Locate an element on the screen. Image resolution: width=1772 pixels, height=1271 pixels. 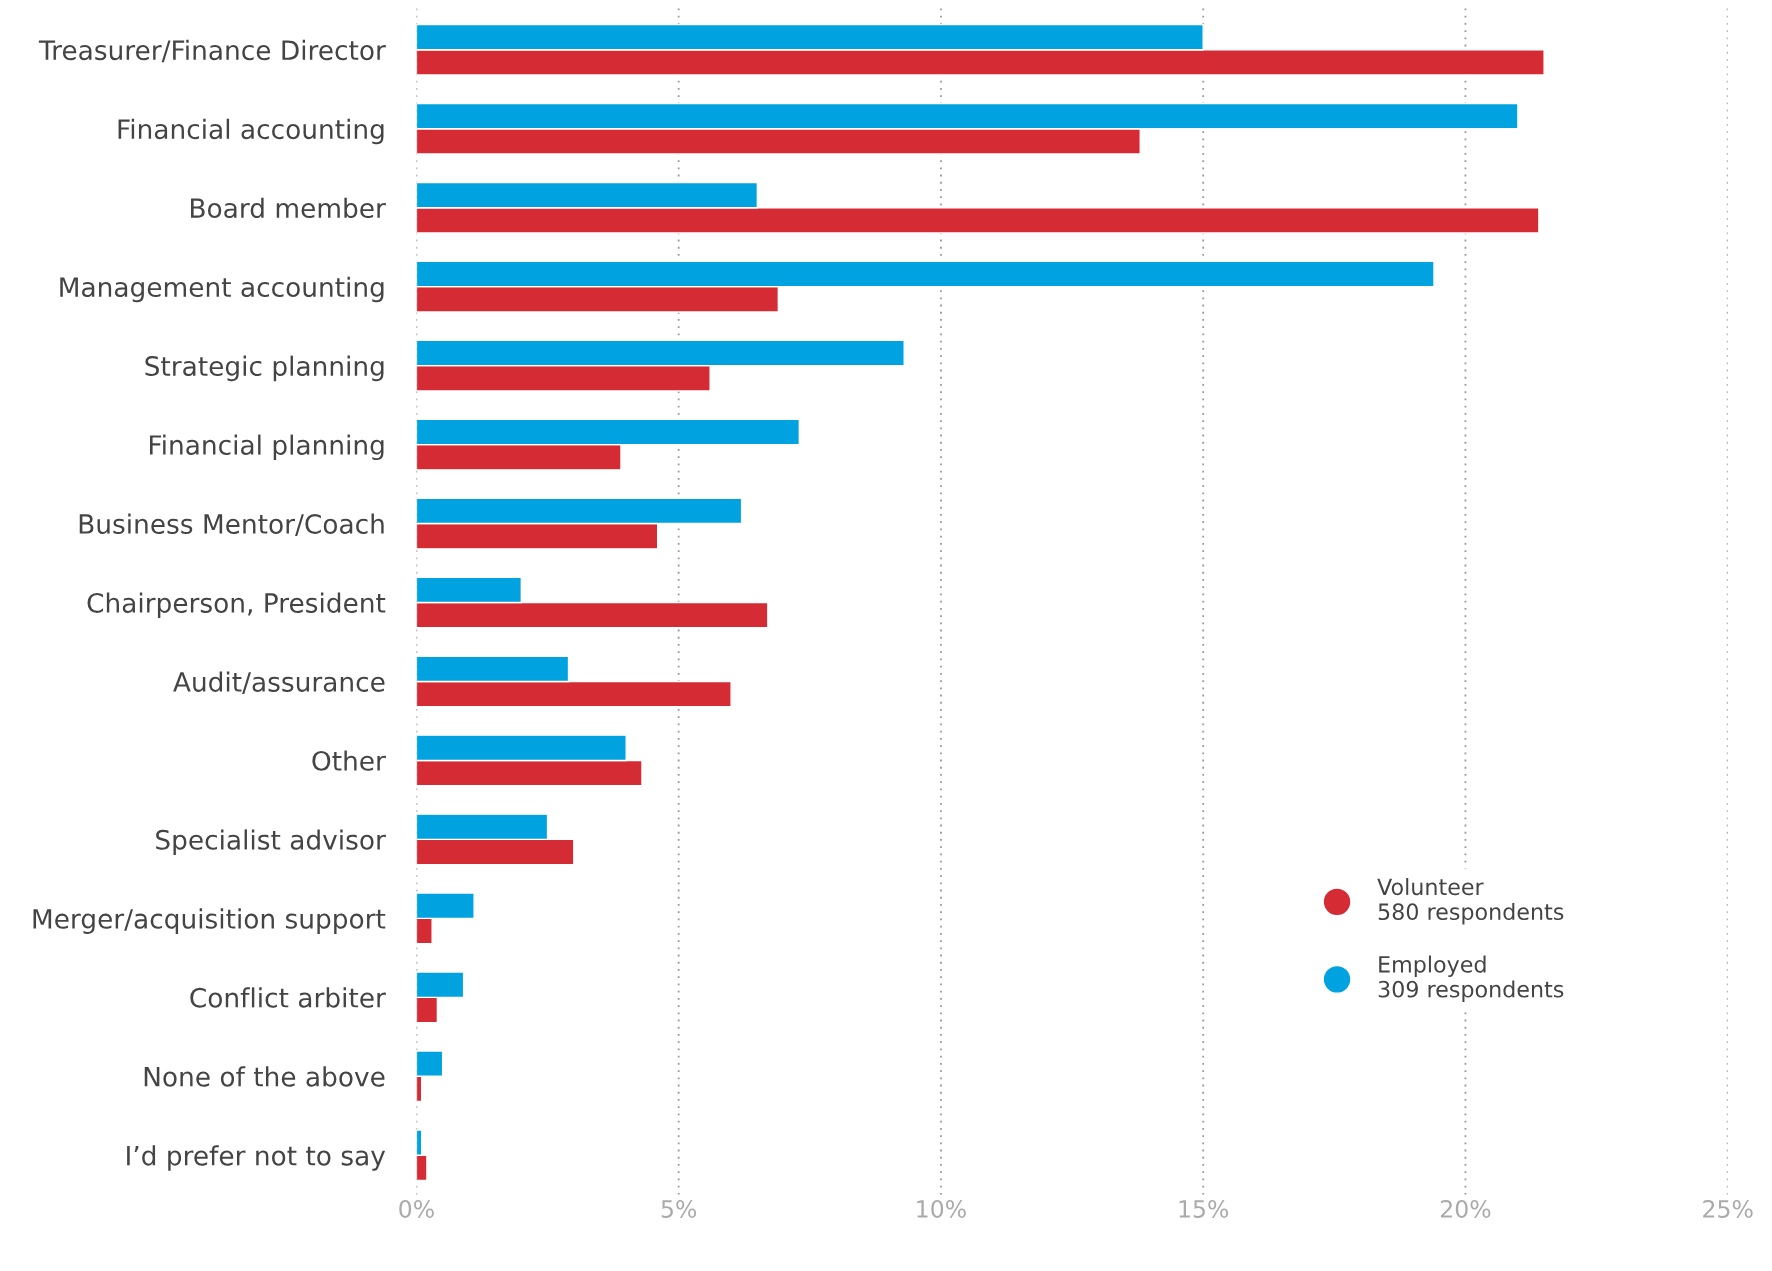
y-tick-label: Other is located at coordinates (349, 760).